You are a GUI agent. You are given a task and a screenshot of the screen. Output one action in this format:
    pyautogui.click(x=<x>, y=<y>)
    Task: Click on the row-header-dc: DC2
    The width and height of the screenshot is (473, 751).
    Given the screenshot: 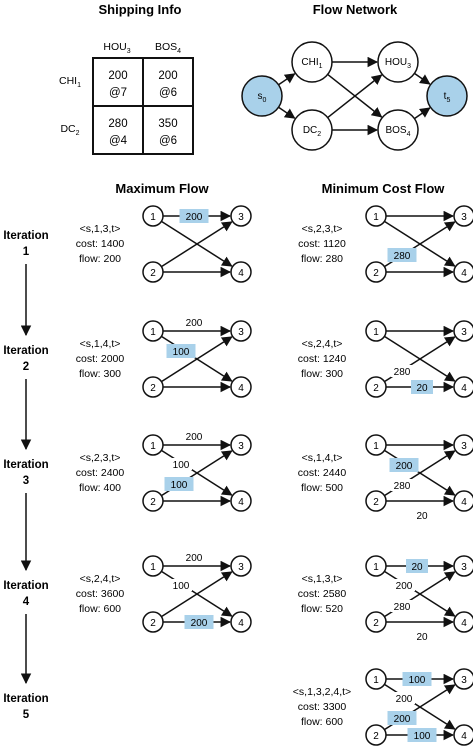 What is the action you would take?
    pyautogui.click(x=69, y=130)
    